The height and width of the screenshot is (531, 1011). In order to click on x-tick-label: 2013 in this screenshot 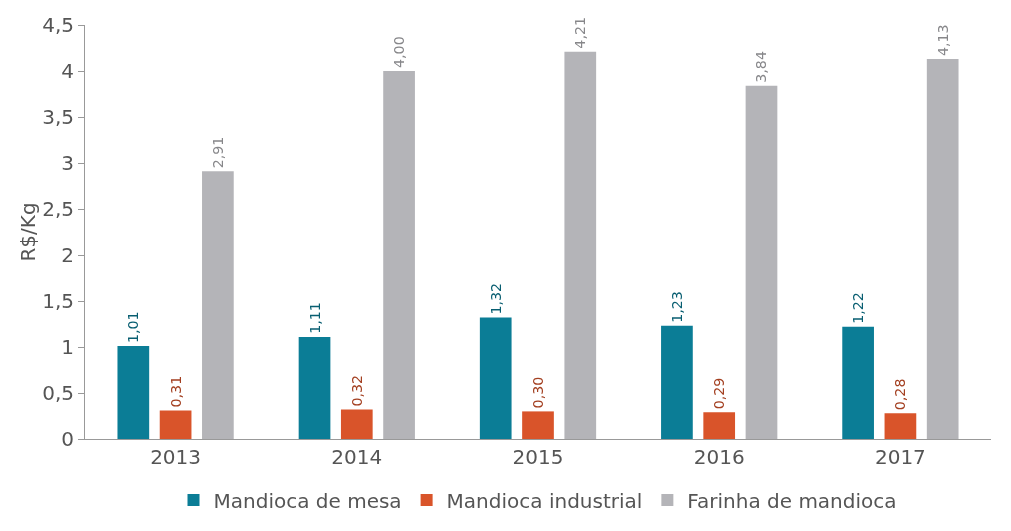, I will do `click(176, 457)`.